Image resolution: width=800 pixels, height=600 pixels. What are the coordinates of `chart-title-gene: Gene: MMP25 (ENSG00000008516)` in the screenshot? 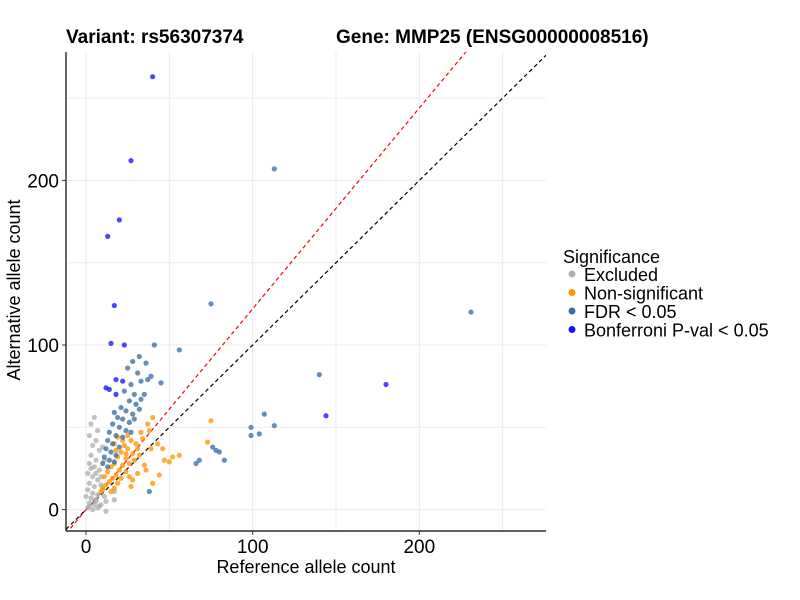 It's located at (492, 37).